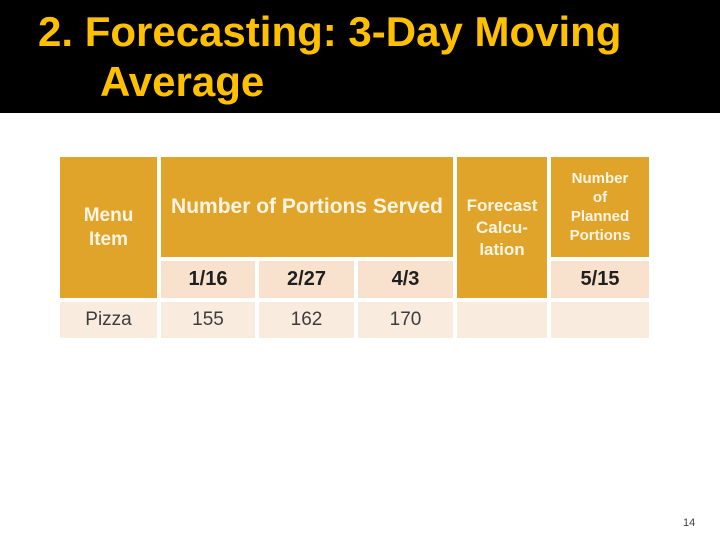 The image size is (720, 540). Describe the element at coordinates (502, 320) in the screenshot. I see `row-forecast-calculation` at that location.